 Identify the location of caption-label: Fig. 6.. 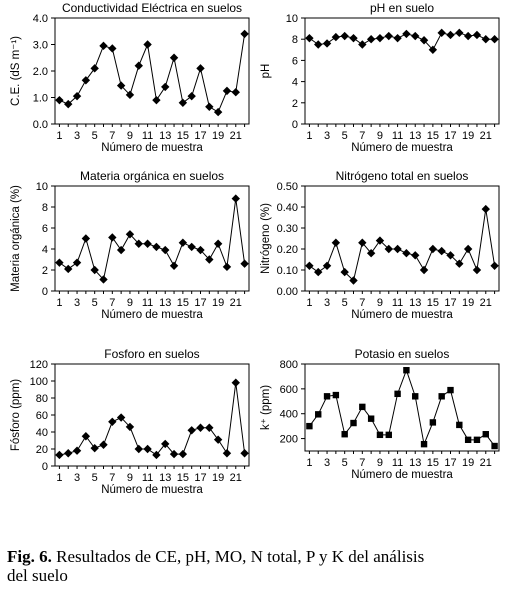
(29, 556).